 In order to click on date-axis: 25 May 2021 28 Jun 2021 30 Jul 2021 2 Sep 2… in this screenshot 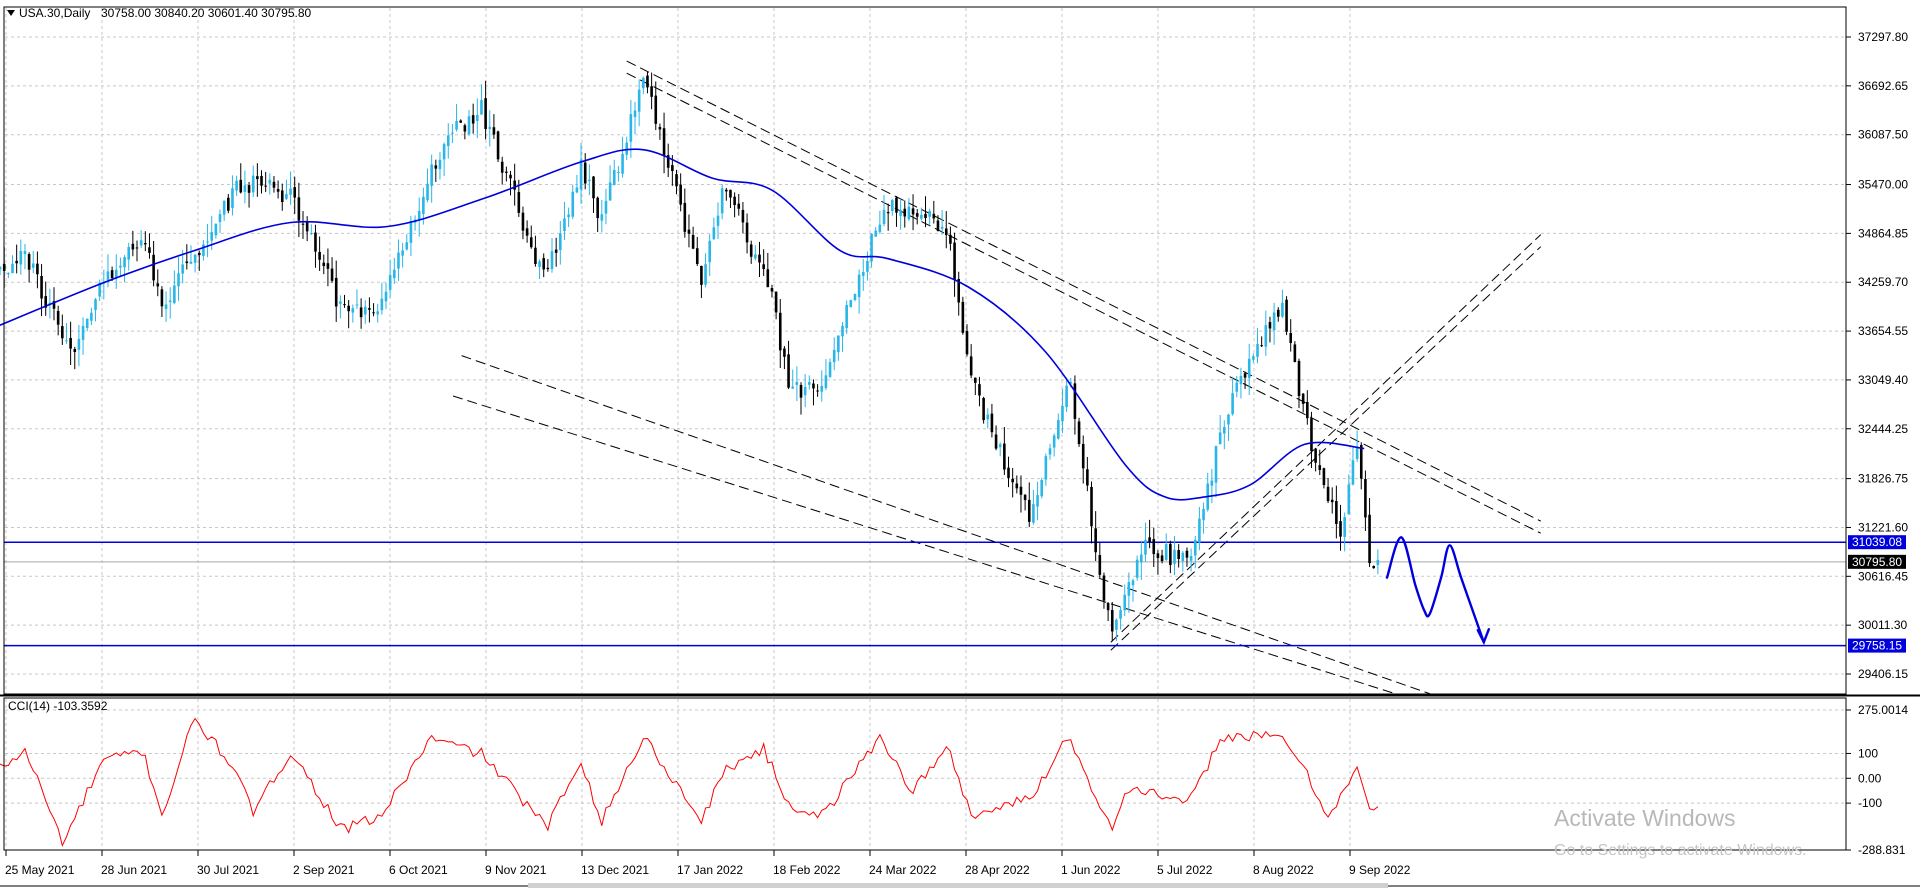, I will do `click(960, 869)`.